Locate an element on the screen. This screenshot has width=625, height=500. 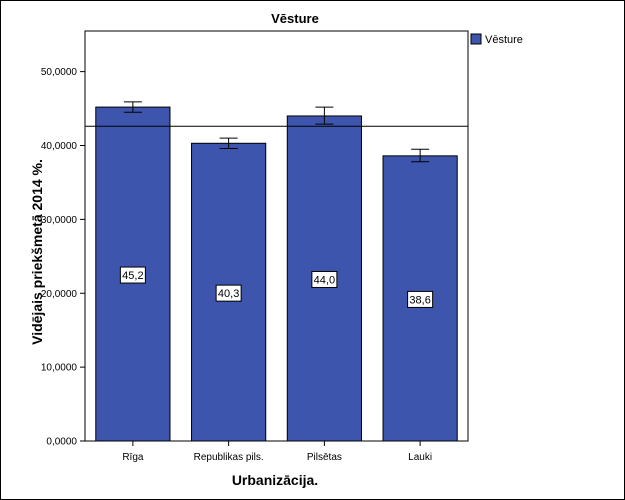
chart-title: Vēsture is located at coordinates (295, 18).